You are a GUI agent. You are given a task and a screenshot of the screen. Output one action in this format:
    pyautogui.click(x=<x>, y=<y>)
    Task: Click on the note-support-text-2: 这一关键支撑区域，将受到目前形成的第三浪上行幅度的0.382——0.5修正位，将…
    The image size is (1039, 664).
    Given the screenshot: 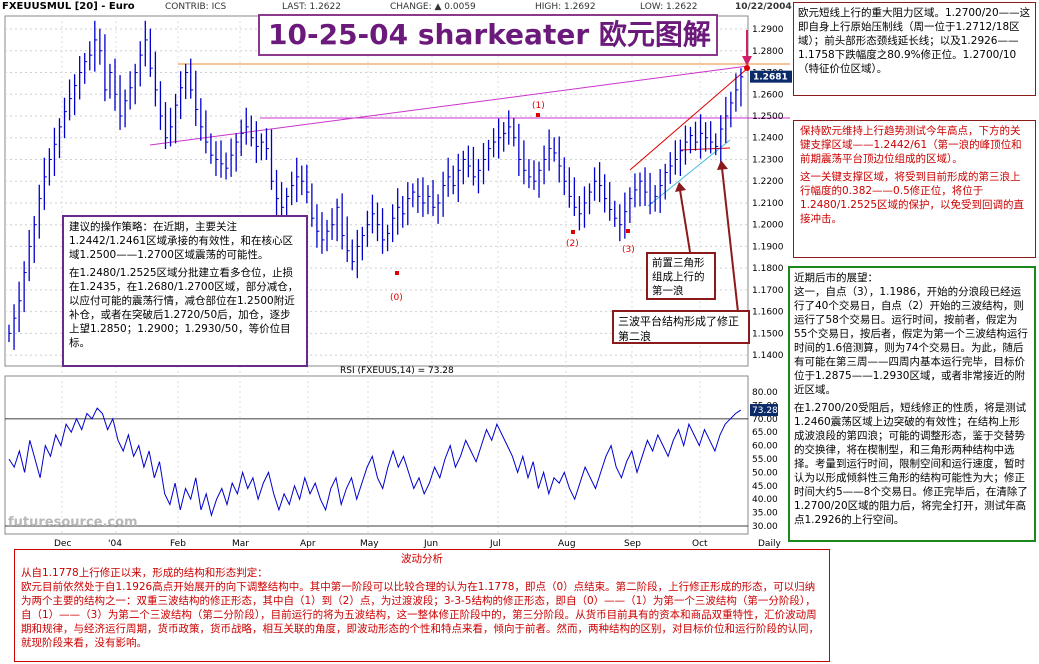 What is the action you would take?
    pyautogui.click(x=912, y=198)
    